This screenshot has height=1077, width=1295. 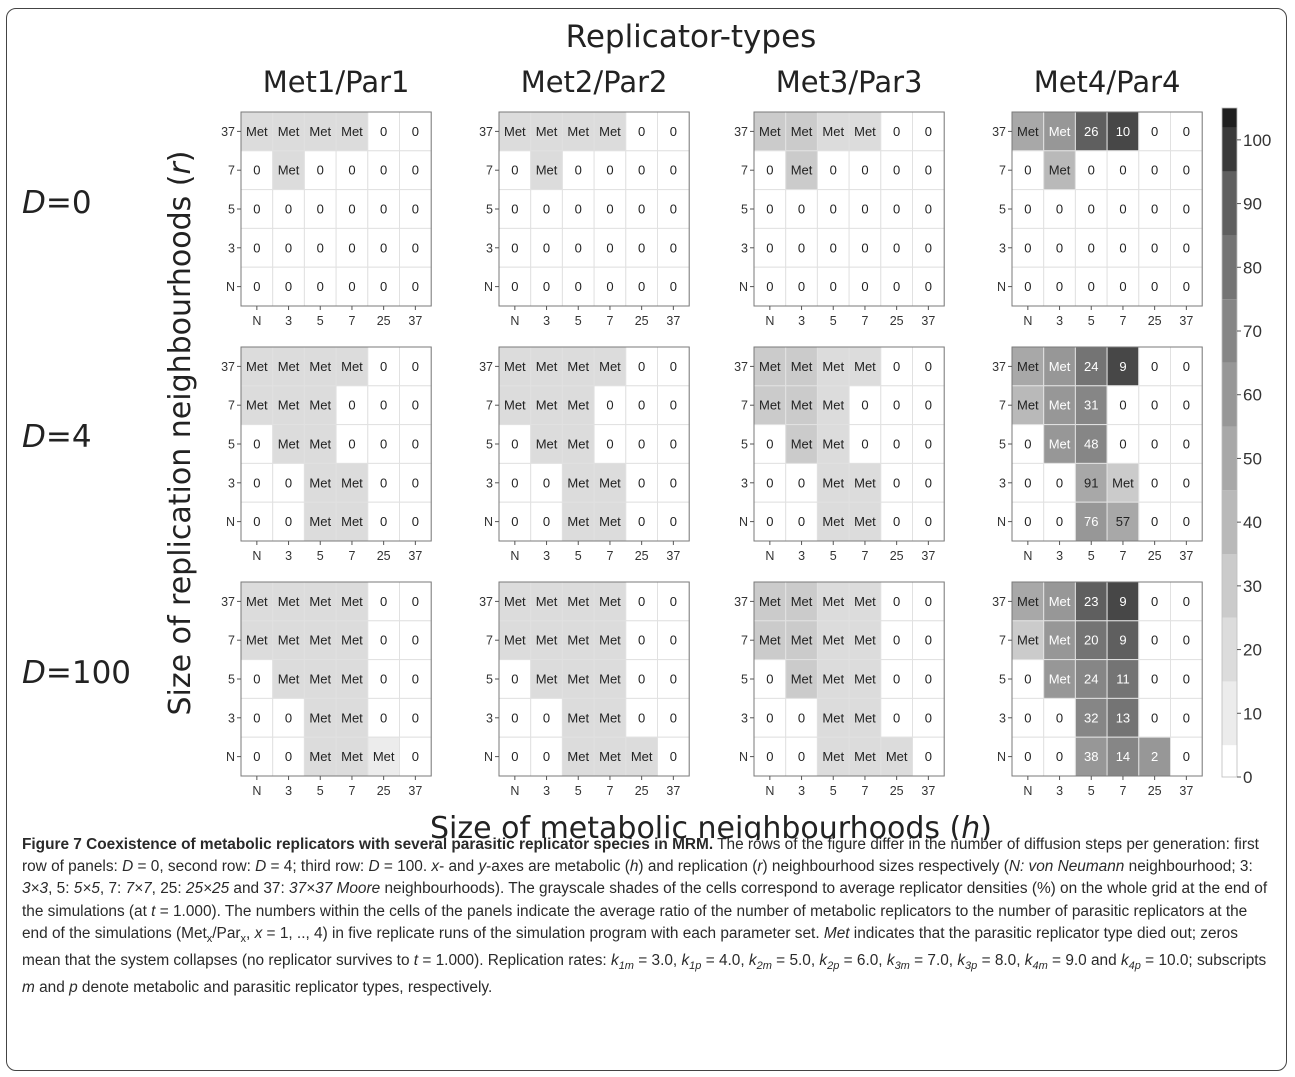 What do you see at coordinates (1252, 395) in the screenshot?
I see `colorbar-tick-label: 60` at bounding box center [1252, 395].